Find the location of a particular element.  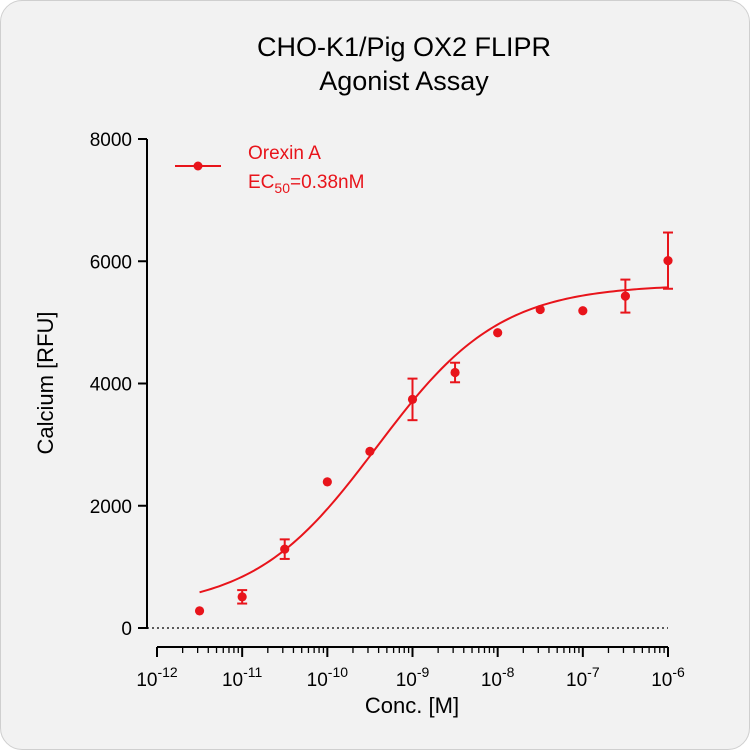

y-tick-label: 2000 is located at coordinates (111, 507).